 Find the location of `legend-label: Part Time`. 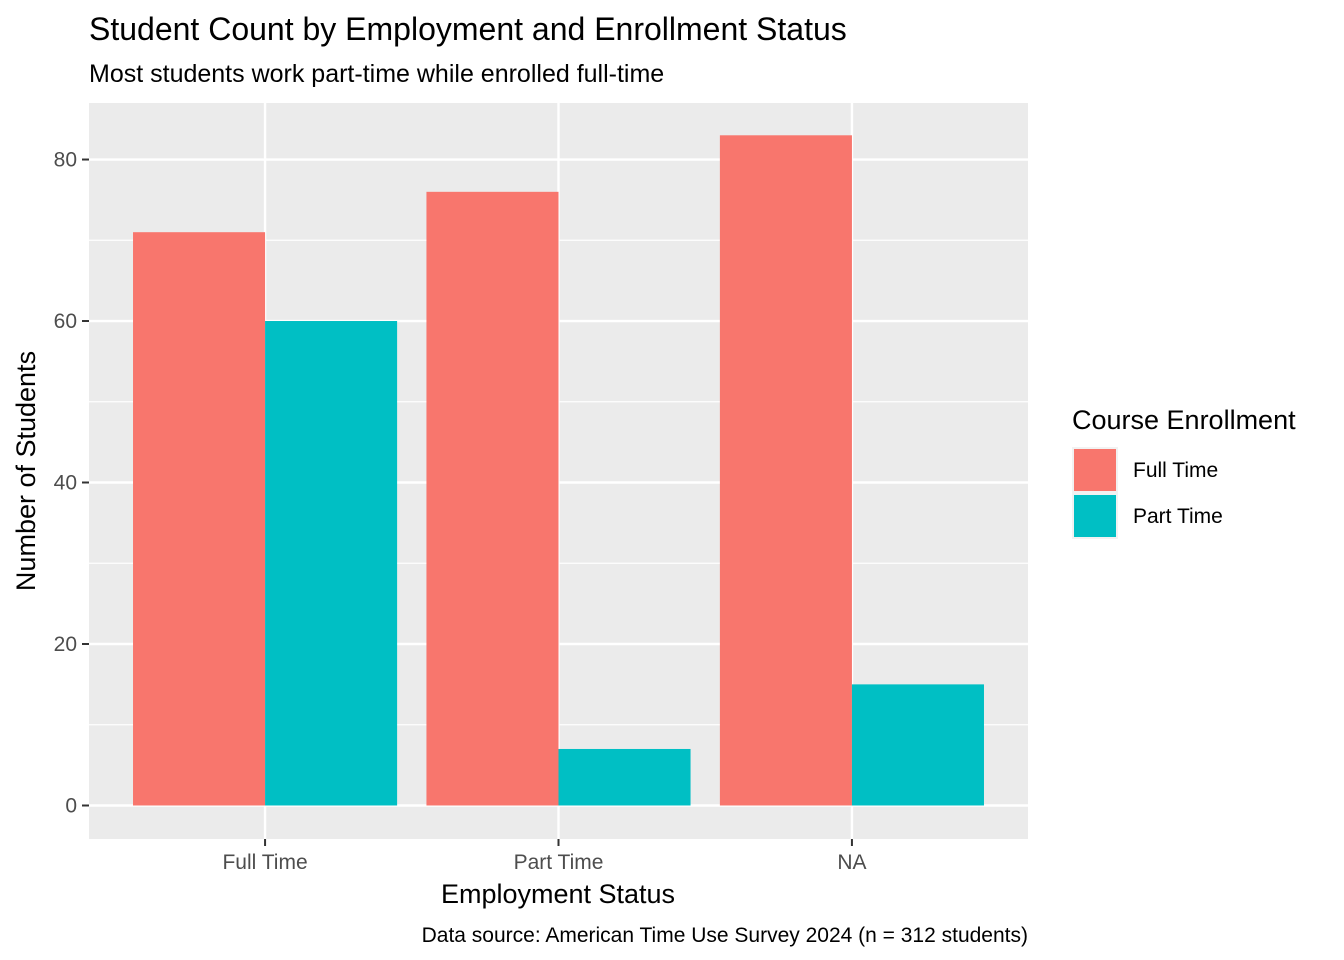

legend-label: Part Time is located at coordinates (1178, 516).